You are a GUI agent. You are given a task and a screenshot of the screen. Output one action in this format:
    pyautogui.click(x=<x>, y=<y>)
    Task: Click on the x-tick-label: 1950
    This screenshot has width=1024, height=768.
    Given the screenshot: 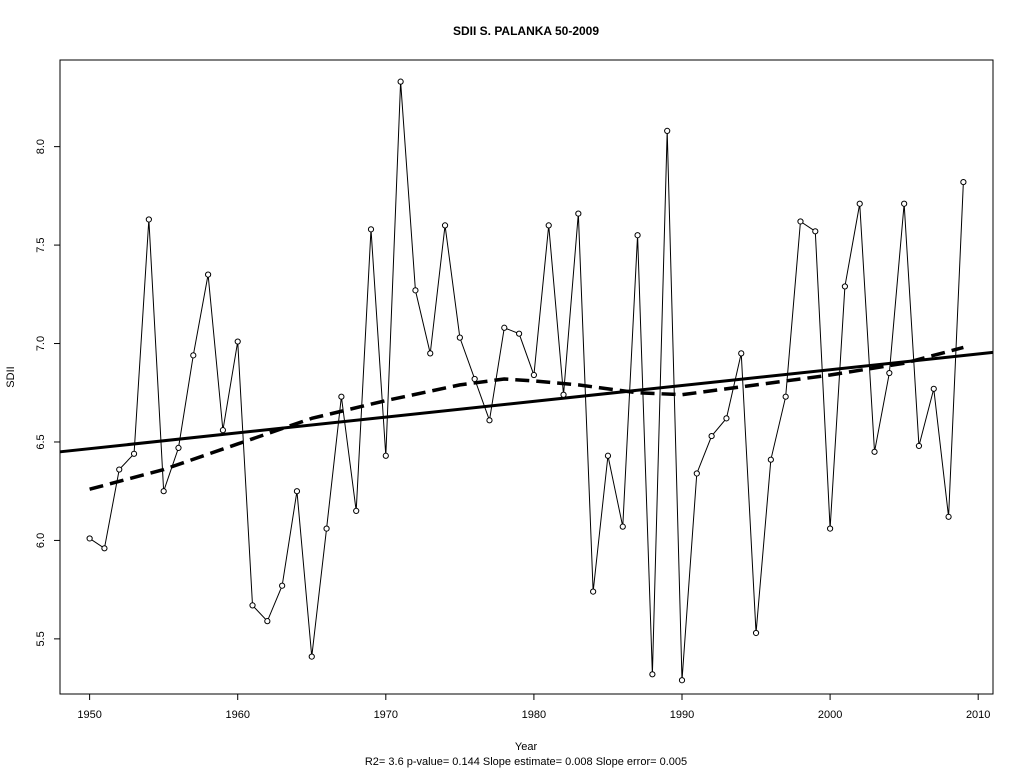 What is the action you would take?
    pyautogui.click(x=89, y=715)
    